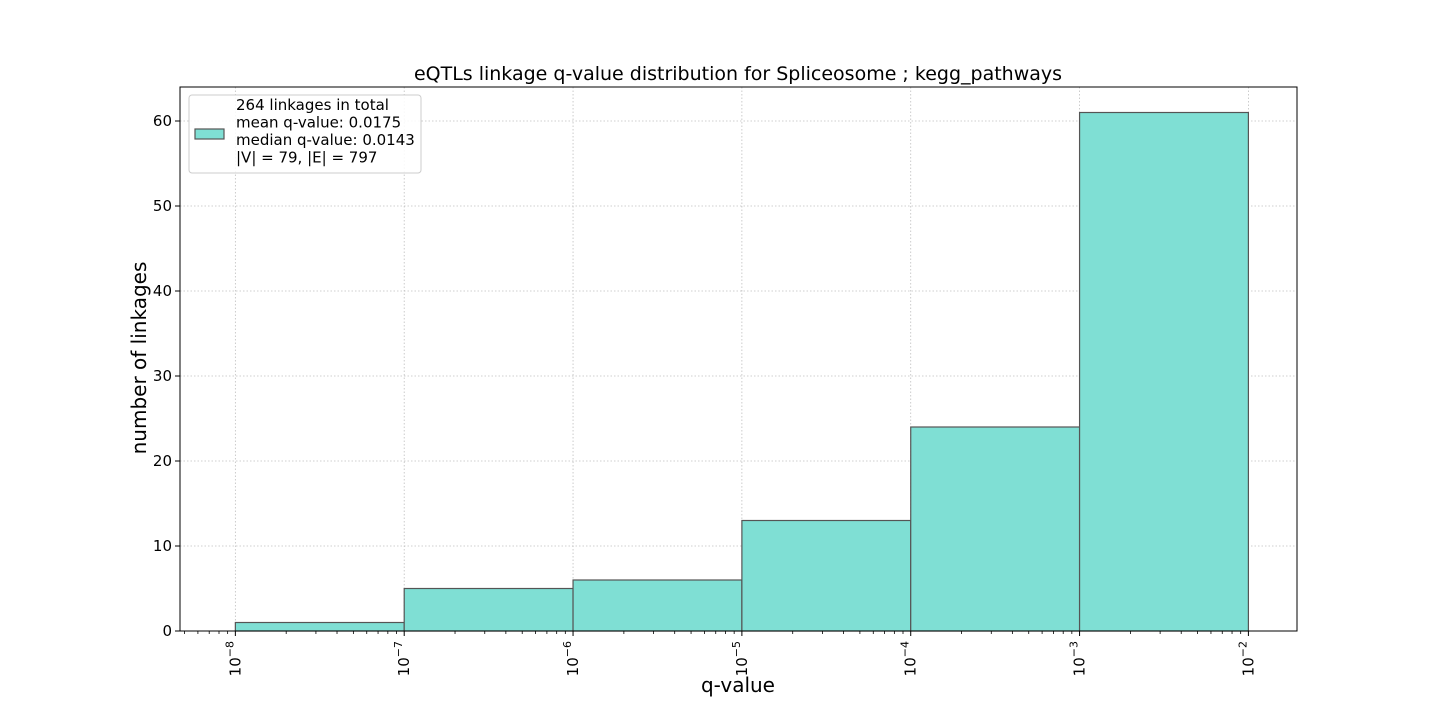 Image resolution: width=1440 pixels, height=720 pixels. What do you see at coordinates (162, 121) in the screenshot?
I see `y-tick-label: 60` at bounding box center [162, 121].